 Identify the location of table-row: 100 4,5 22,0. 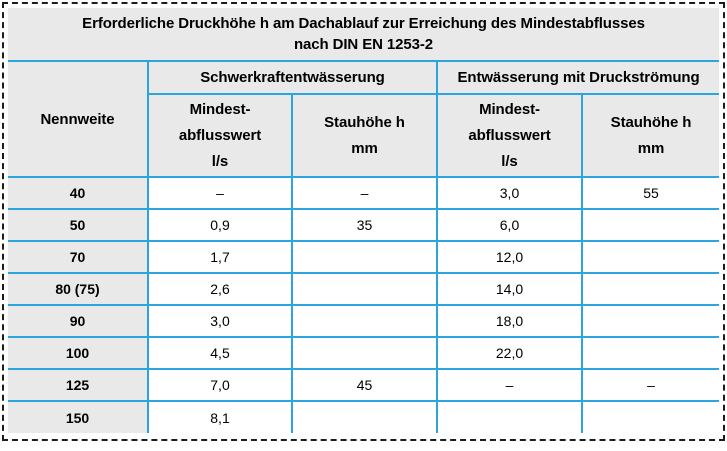
(364, 353).